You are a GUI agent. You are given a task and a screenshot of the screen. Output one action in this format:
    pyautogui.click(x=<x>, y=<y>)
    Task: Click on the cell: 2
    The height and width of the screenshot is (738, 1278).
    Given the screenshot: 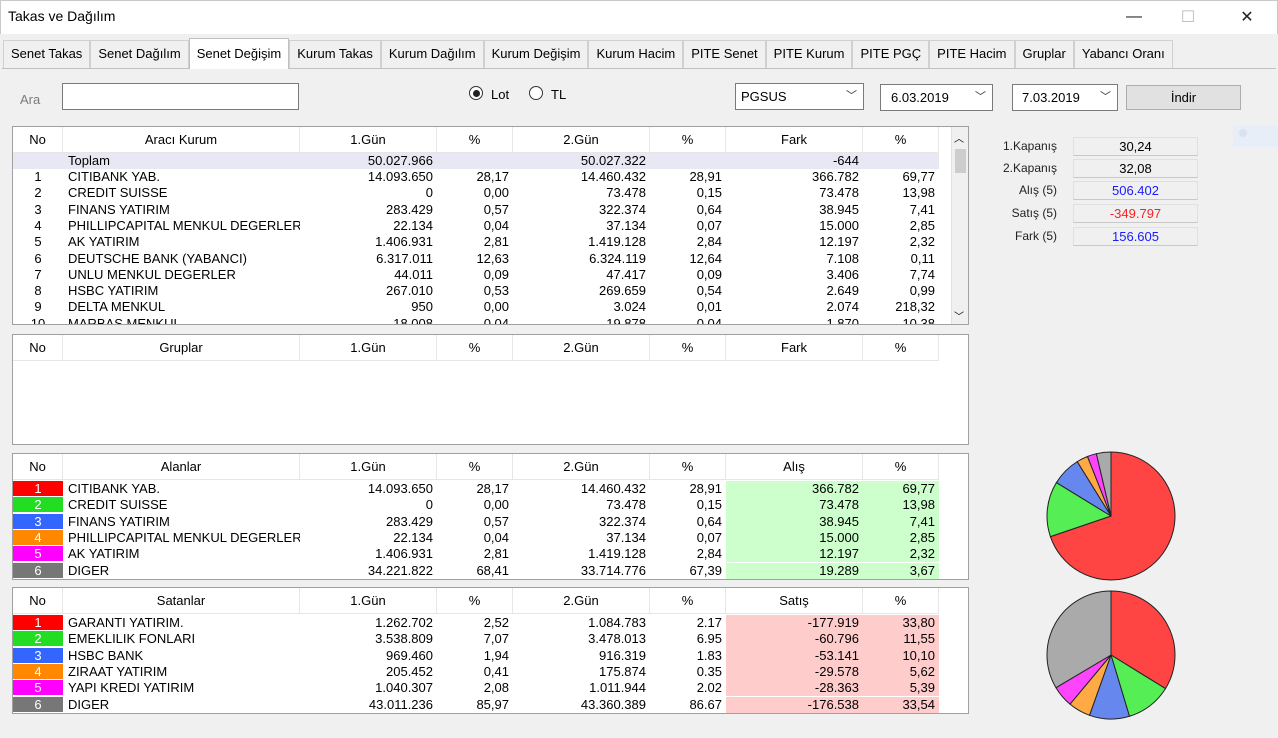 What is the action you would take?
    pyautogui.click(x=38, y=505)
    